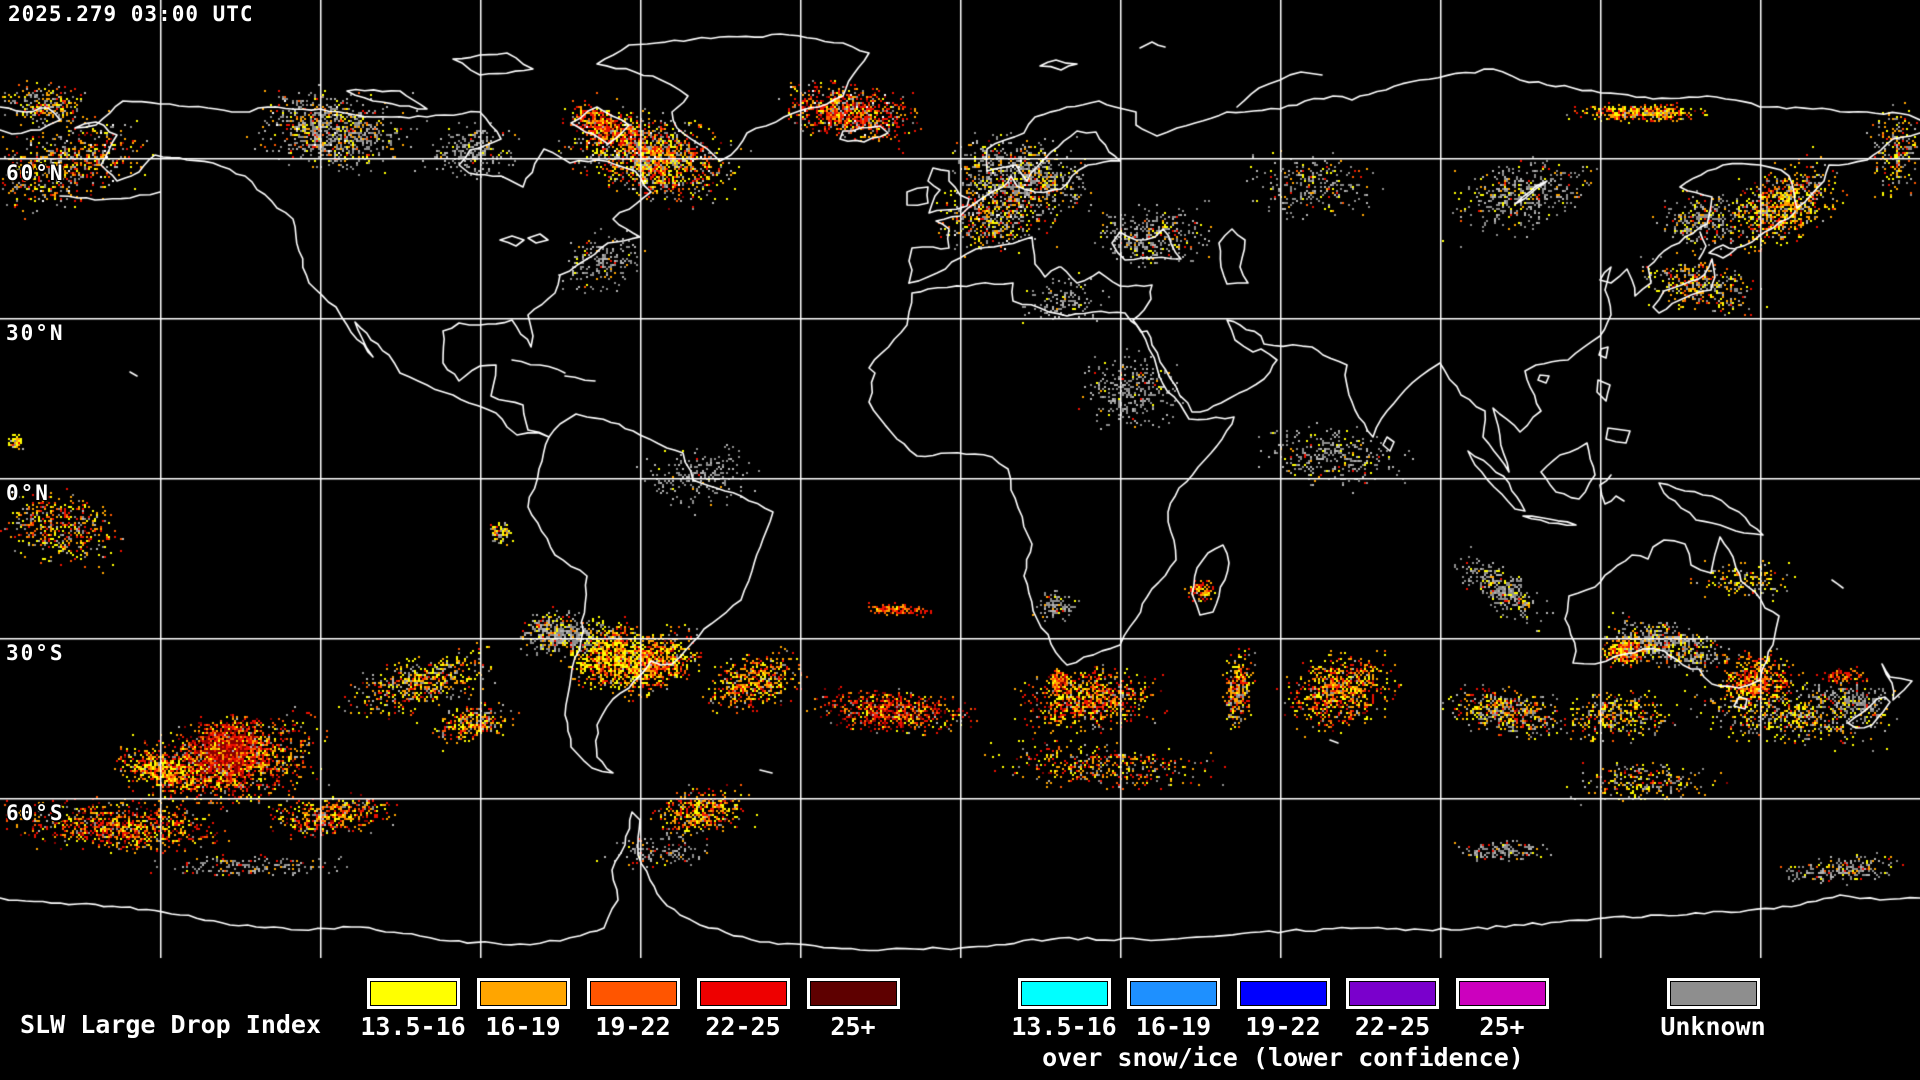 The width and height of the screenshot is (1920, 1080). What do you see at coordinates (1713, 1026) in the screenshot?
I see `legend-label-unknown: Unknown` at bounding box center [1713, 1026].